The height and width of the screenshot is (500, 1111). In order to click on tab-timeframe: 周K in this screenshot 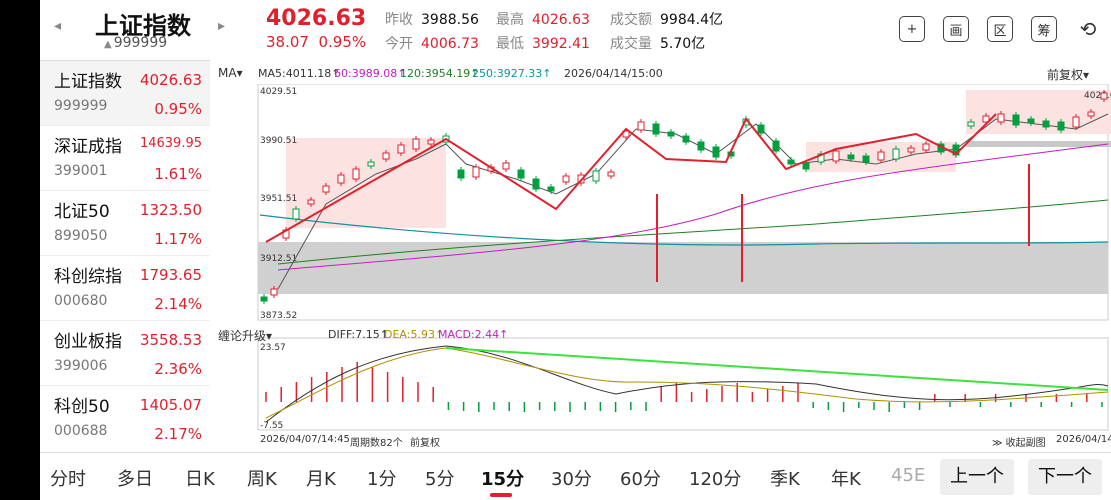, I will do `click(262, 479)`.